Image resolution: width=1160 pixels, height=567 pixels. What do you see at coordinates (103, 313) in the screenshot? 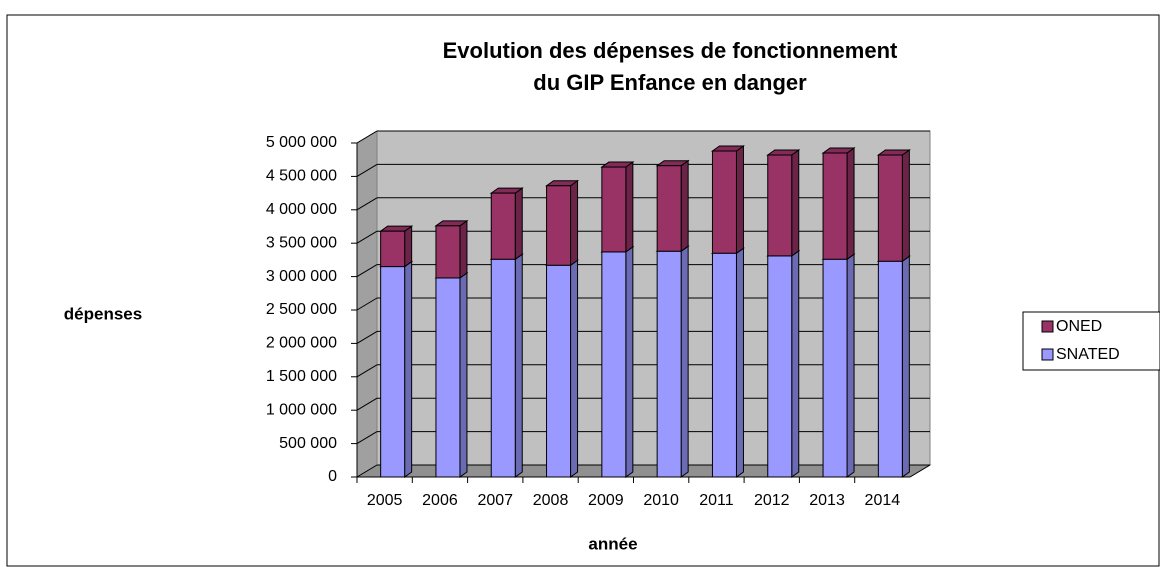
I see `y-axis-title: dépenses` at bounding box center [103, 313].